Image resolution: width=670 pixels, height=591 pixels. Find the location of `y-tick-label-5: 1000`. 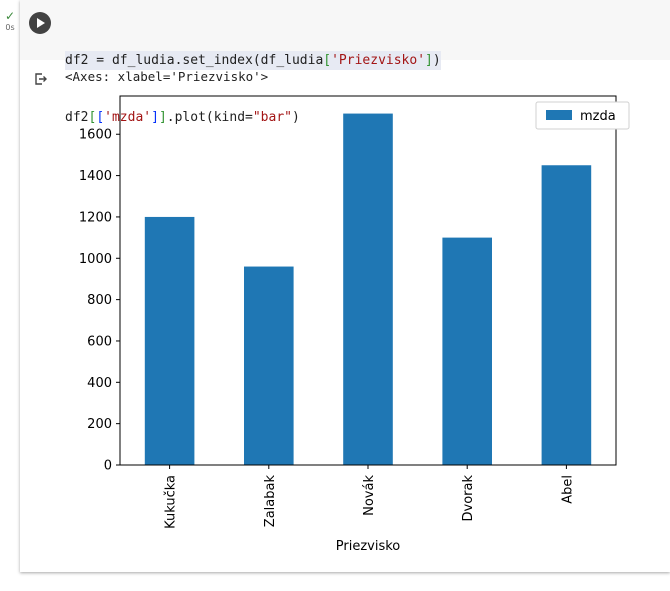

y-tick-label-5: 1000 is located at coordinates (95, 259).